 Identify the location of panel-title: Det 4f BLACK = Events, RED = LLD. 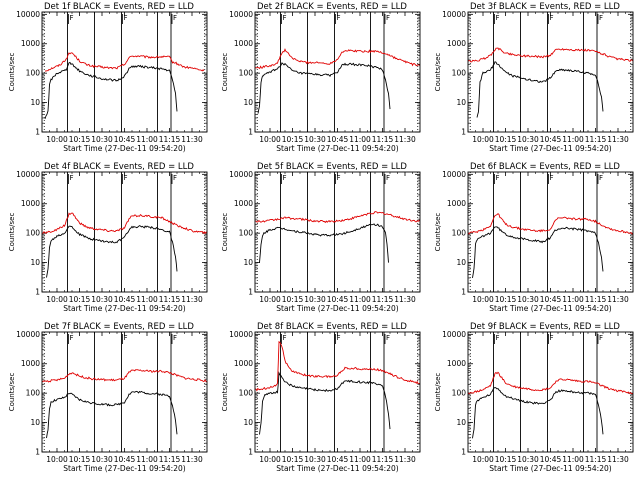
(119, 167).